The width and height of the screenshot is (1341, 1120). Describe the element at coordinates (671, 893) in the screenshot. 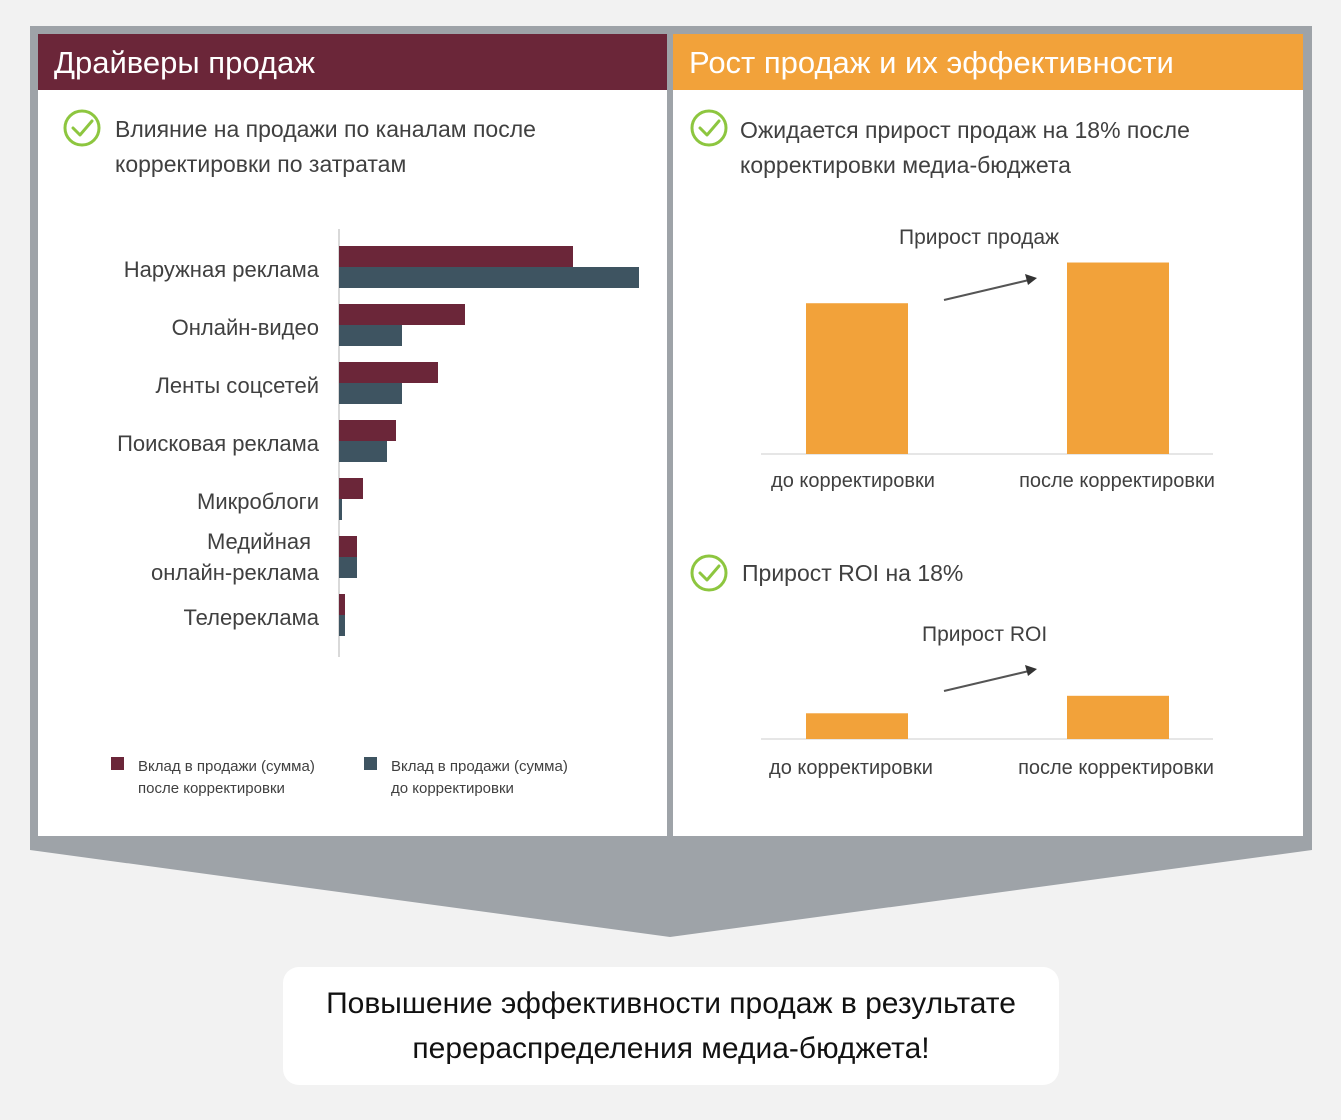

I see `funnel-arrow` at that location.